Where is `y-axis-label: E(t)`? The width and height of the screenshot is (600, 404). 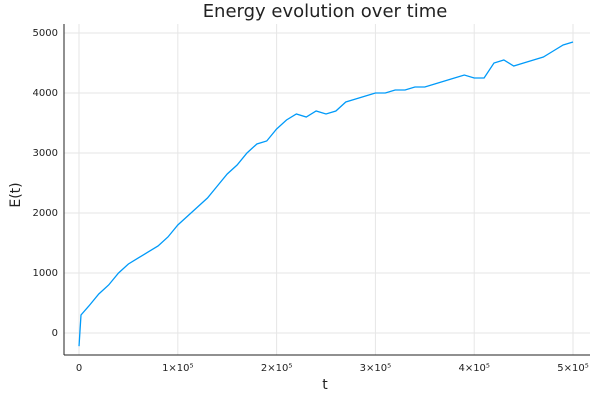
y-axis-label: E(t) is located at coordinates (16, 194).